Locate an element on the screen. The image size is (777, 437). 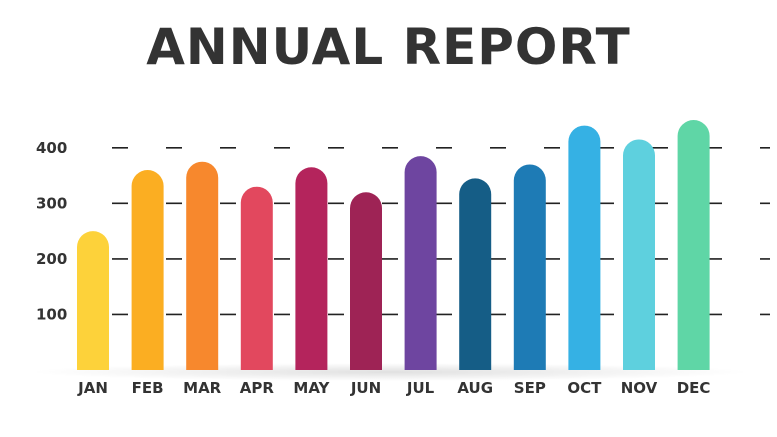
x-tick-label: DEC is located at coordinates (694, 388).